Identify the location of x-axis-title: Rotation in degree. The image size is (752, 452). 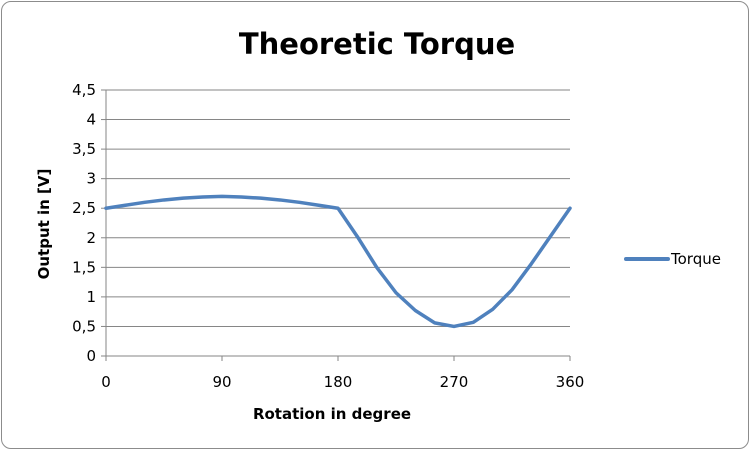
(332, 414).